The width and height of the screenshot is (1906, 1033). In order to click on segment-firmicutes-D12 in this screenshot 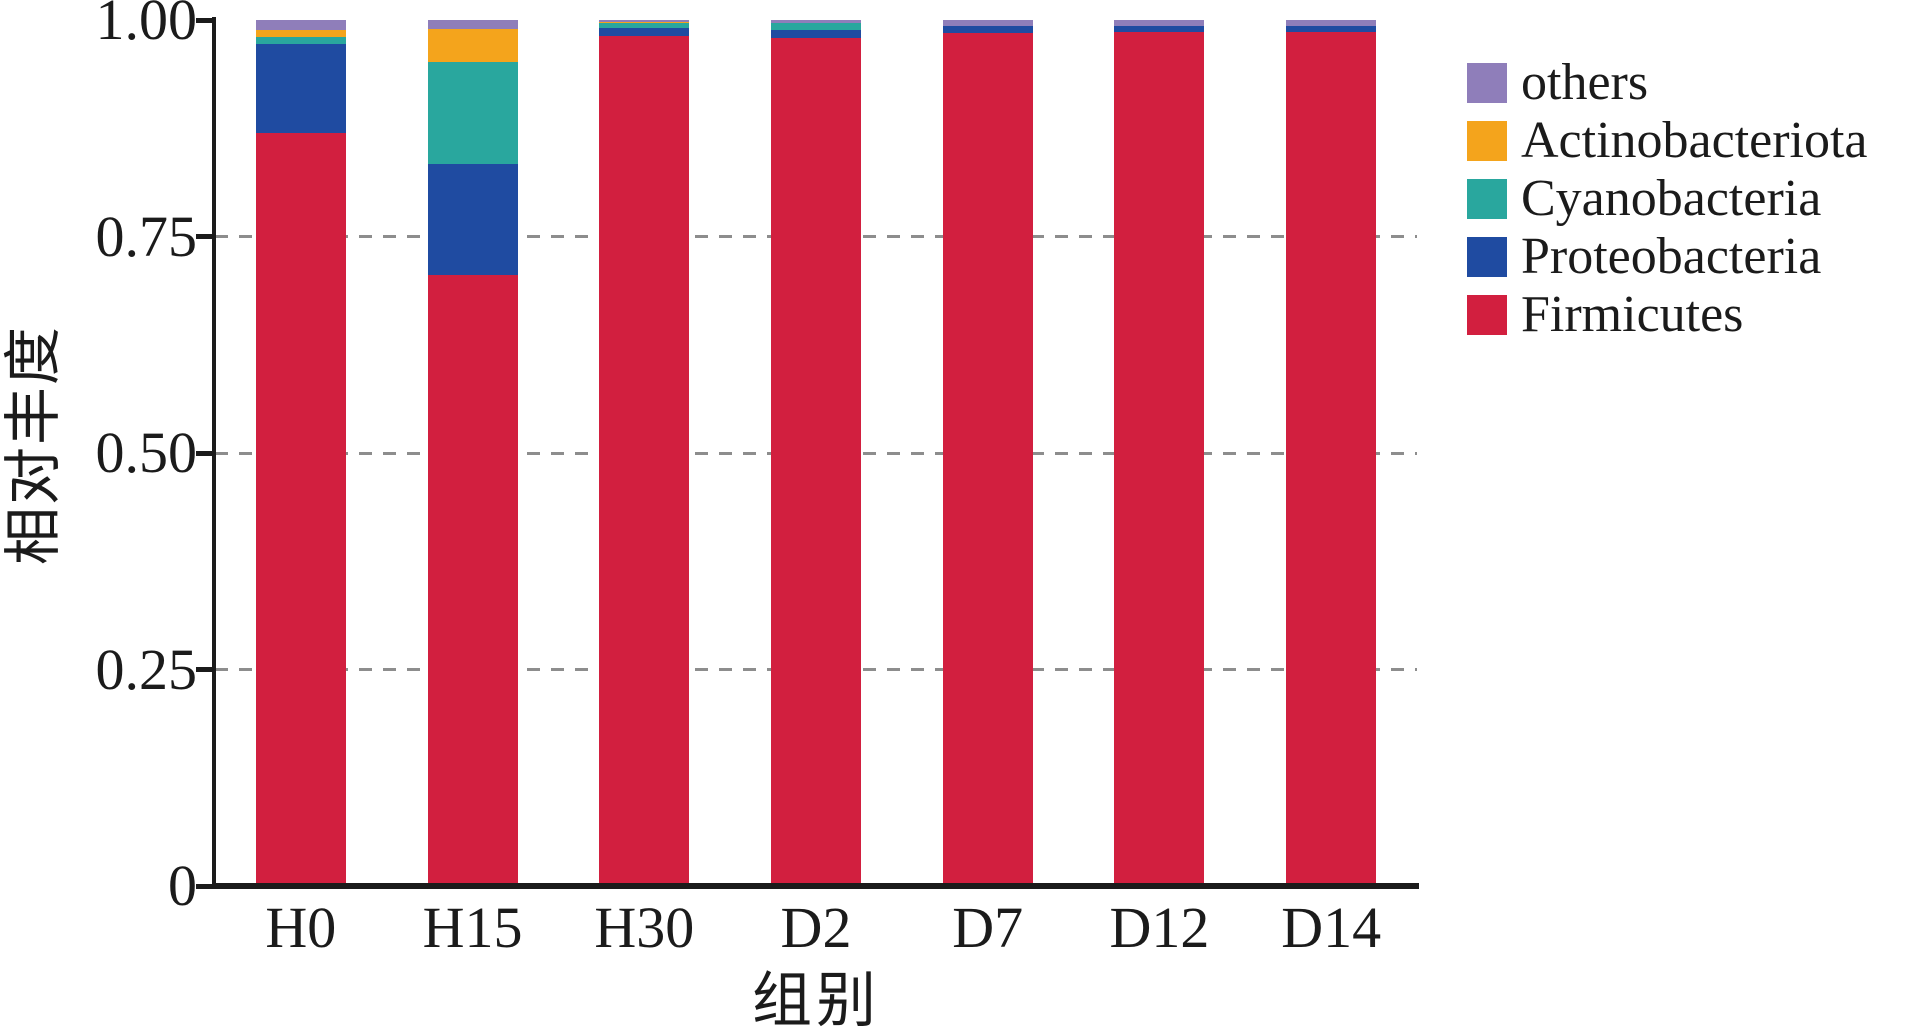, I will do `click(1159, 459)`.